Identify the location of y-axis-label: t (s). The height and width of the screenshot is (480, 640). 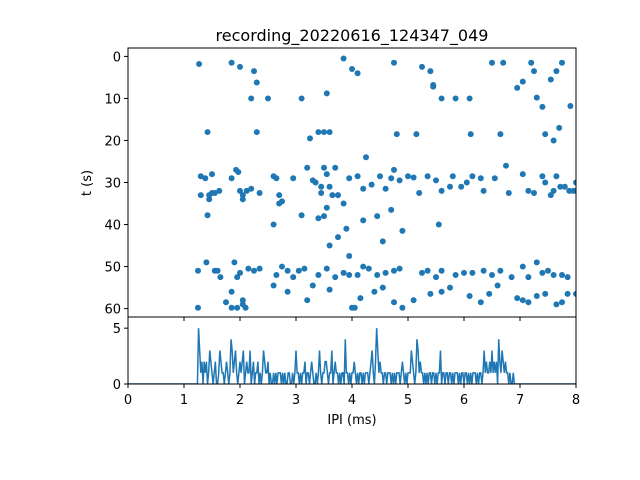
(87, 183).